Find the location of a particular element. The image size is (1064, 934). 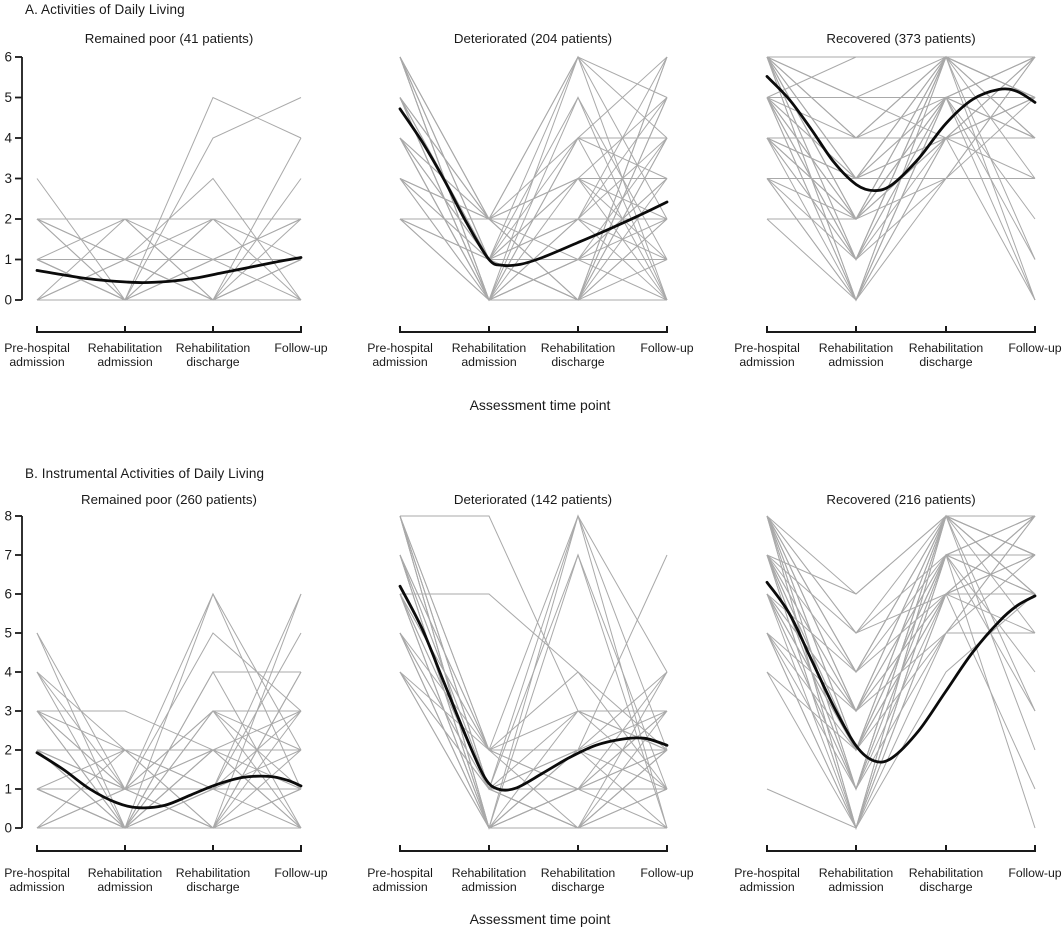

subplot-title-a1: Remained poor (41 patients) is located at coordinates (169, 38).